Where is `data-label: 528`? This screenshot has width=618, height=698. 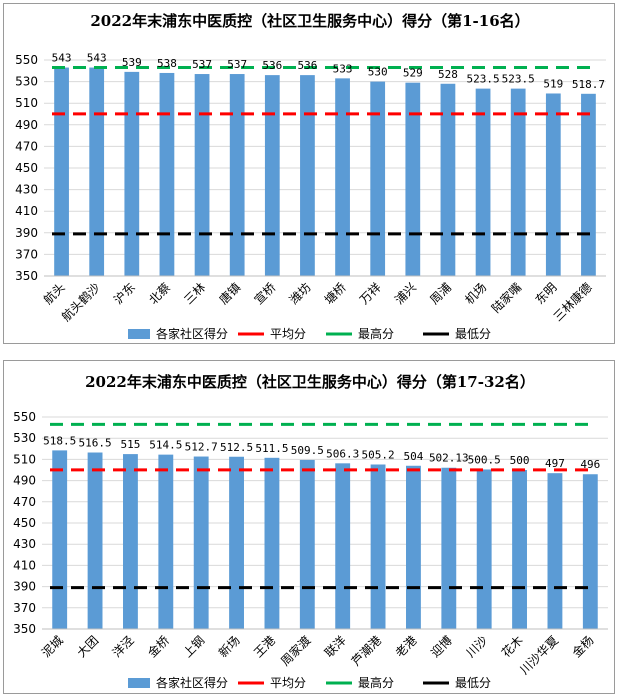
data-label: 528 is located at coordinates (448, 74).